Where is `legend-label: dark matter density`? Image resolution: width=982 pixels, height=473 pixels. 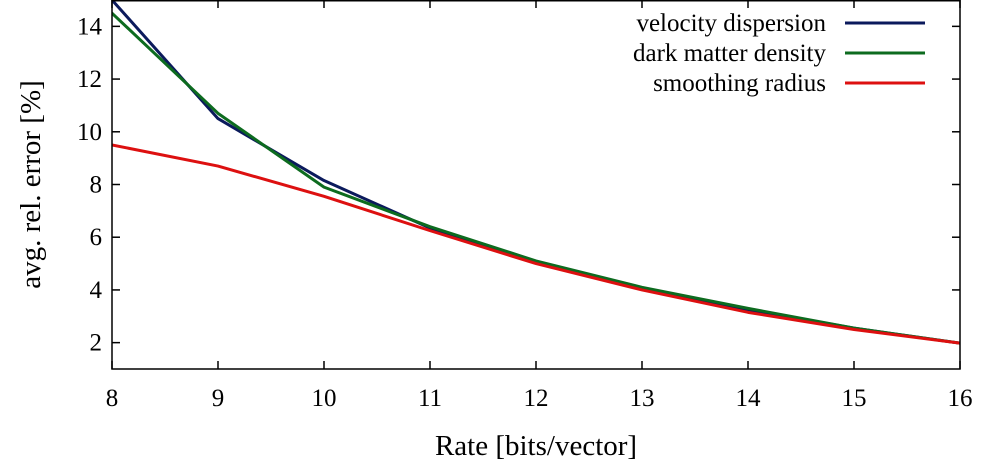
legend-label: dark matter density is located at coordinates (729, 53).